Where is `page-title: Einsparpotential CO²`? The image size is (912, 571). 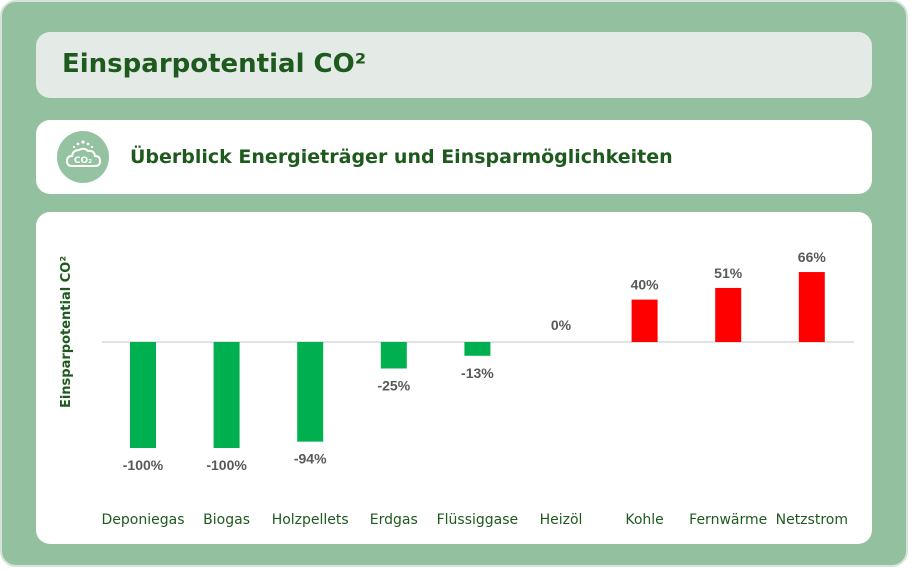
page-title: Einsparpotential CO² is located at coordinates (214, 64).